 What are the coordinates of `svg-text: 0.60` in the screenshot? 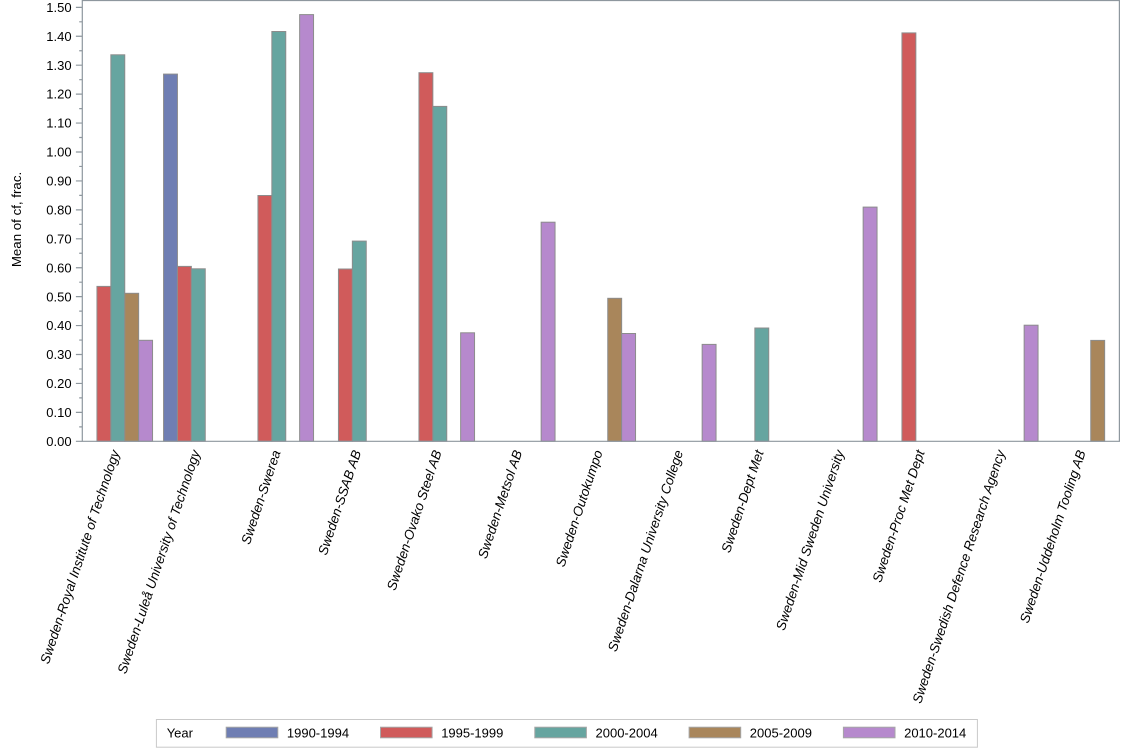 It's located at (58, 267).